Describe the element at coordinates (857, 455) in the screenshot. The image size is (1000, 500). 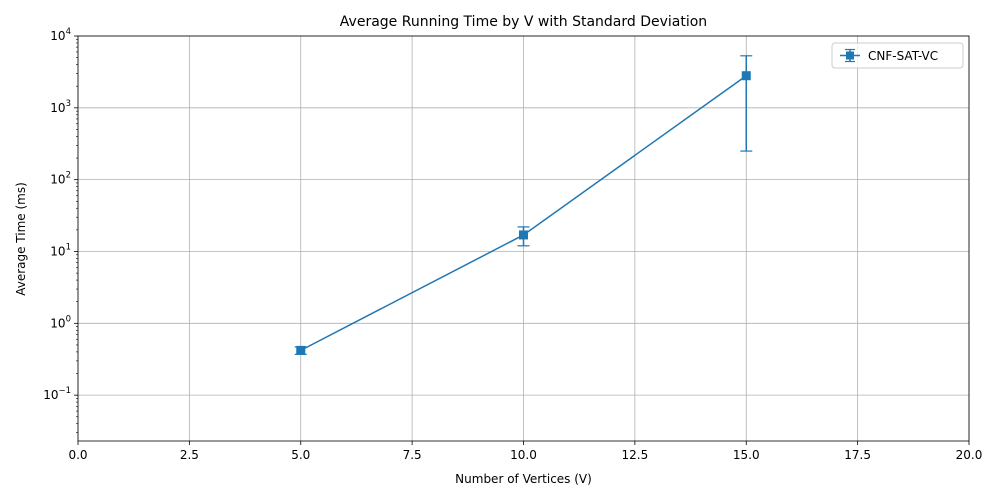
I see `x-tick-label: 17.5` at that location.